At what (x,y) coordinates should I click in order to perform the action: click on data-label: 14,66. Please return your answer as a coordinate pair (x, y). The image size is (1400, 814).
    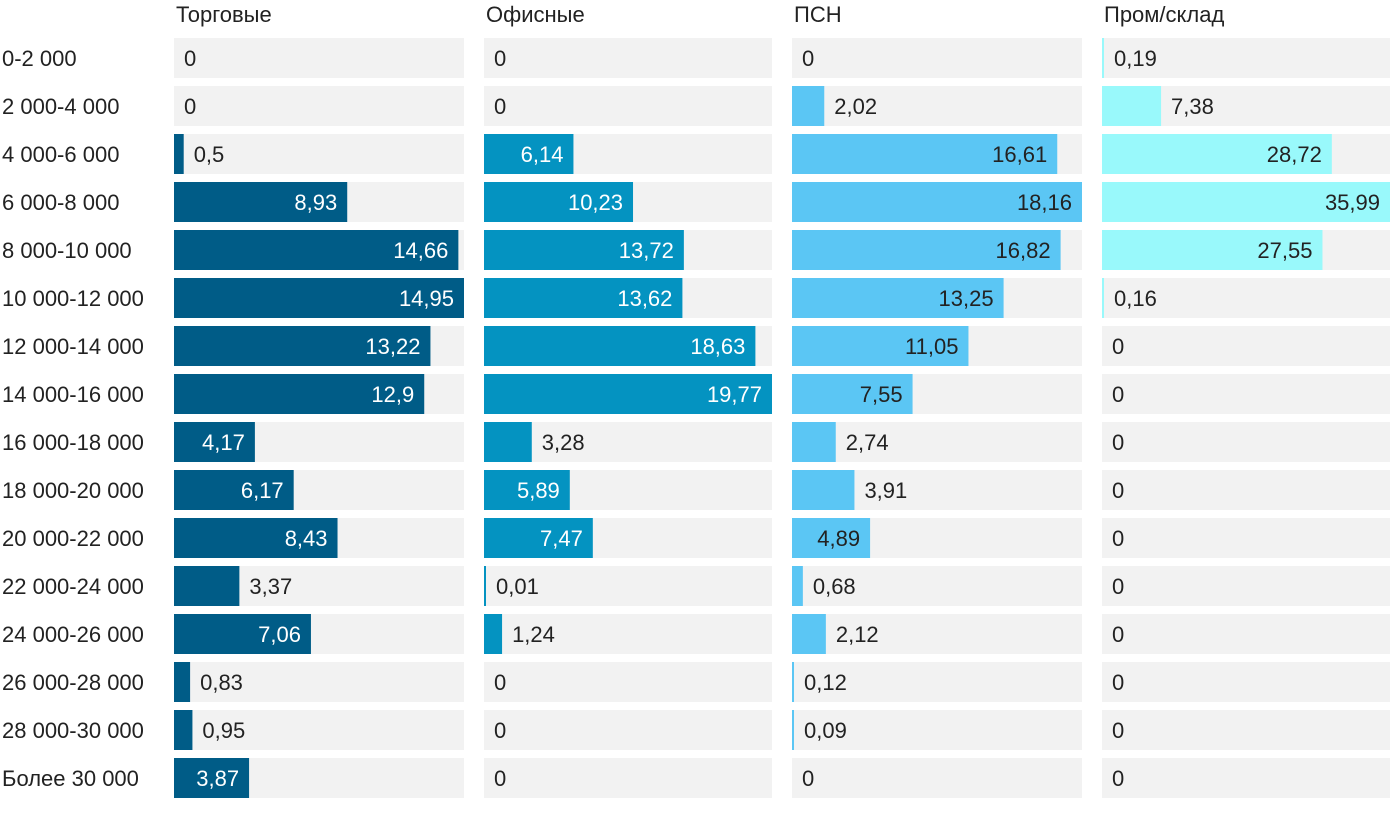
    Looking at the image, I should click on (420, 250).